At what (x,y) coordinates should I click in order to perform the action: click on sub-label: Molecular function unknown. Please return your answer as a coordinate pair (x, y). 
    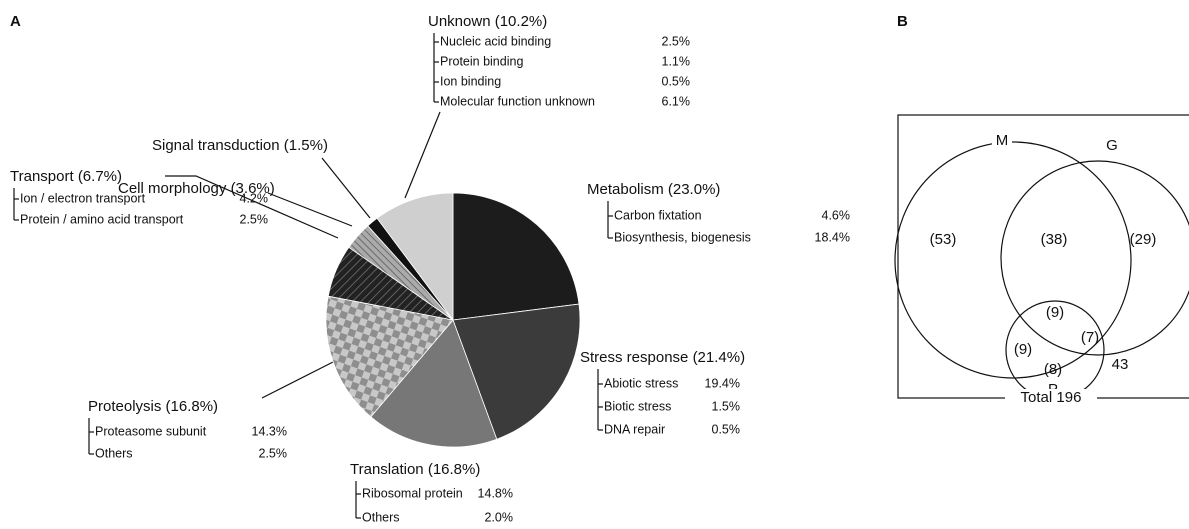
    Looking at the image, I should click on (517, 101).